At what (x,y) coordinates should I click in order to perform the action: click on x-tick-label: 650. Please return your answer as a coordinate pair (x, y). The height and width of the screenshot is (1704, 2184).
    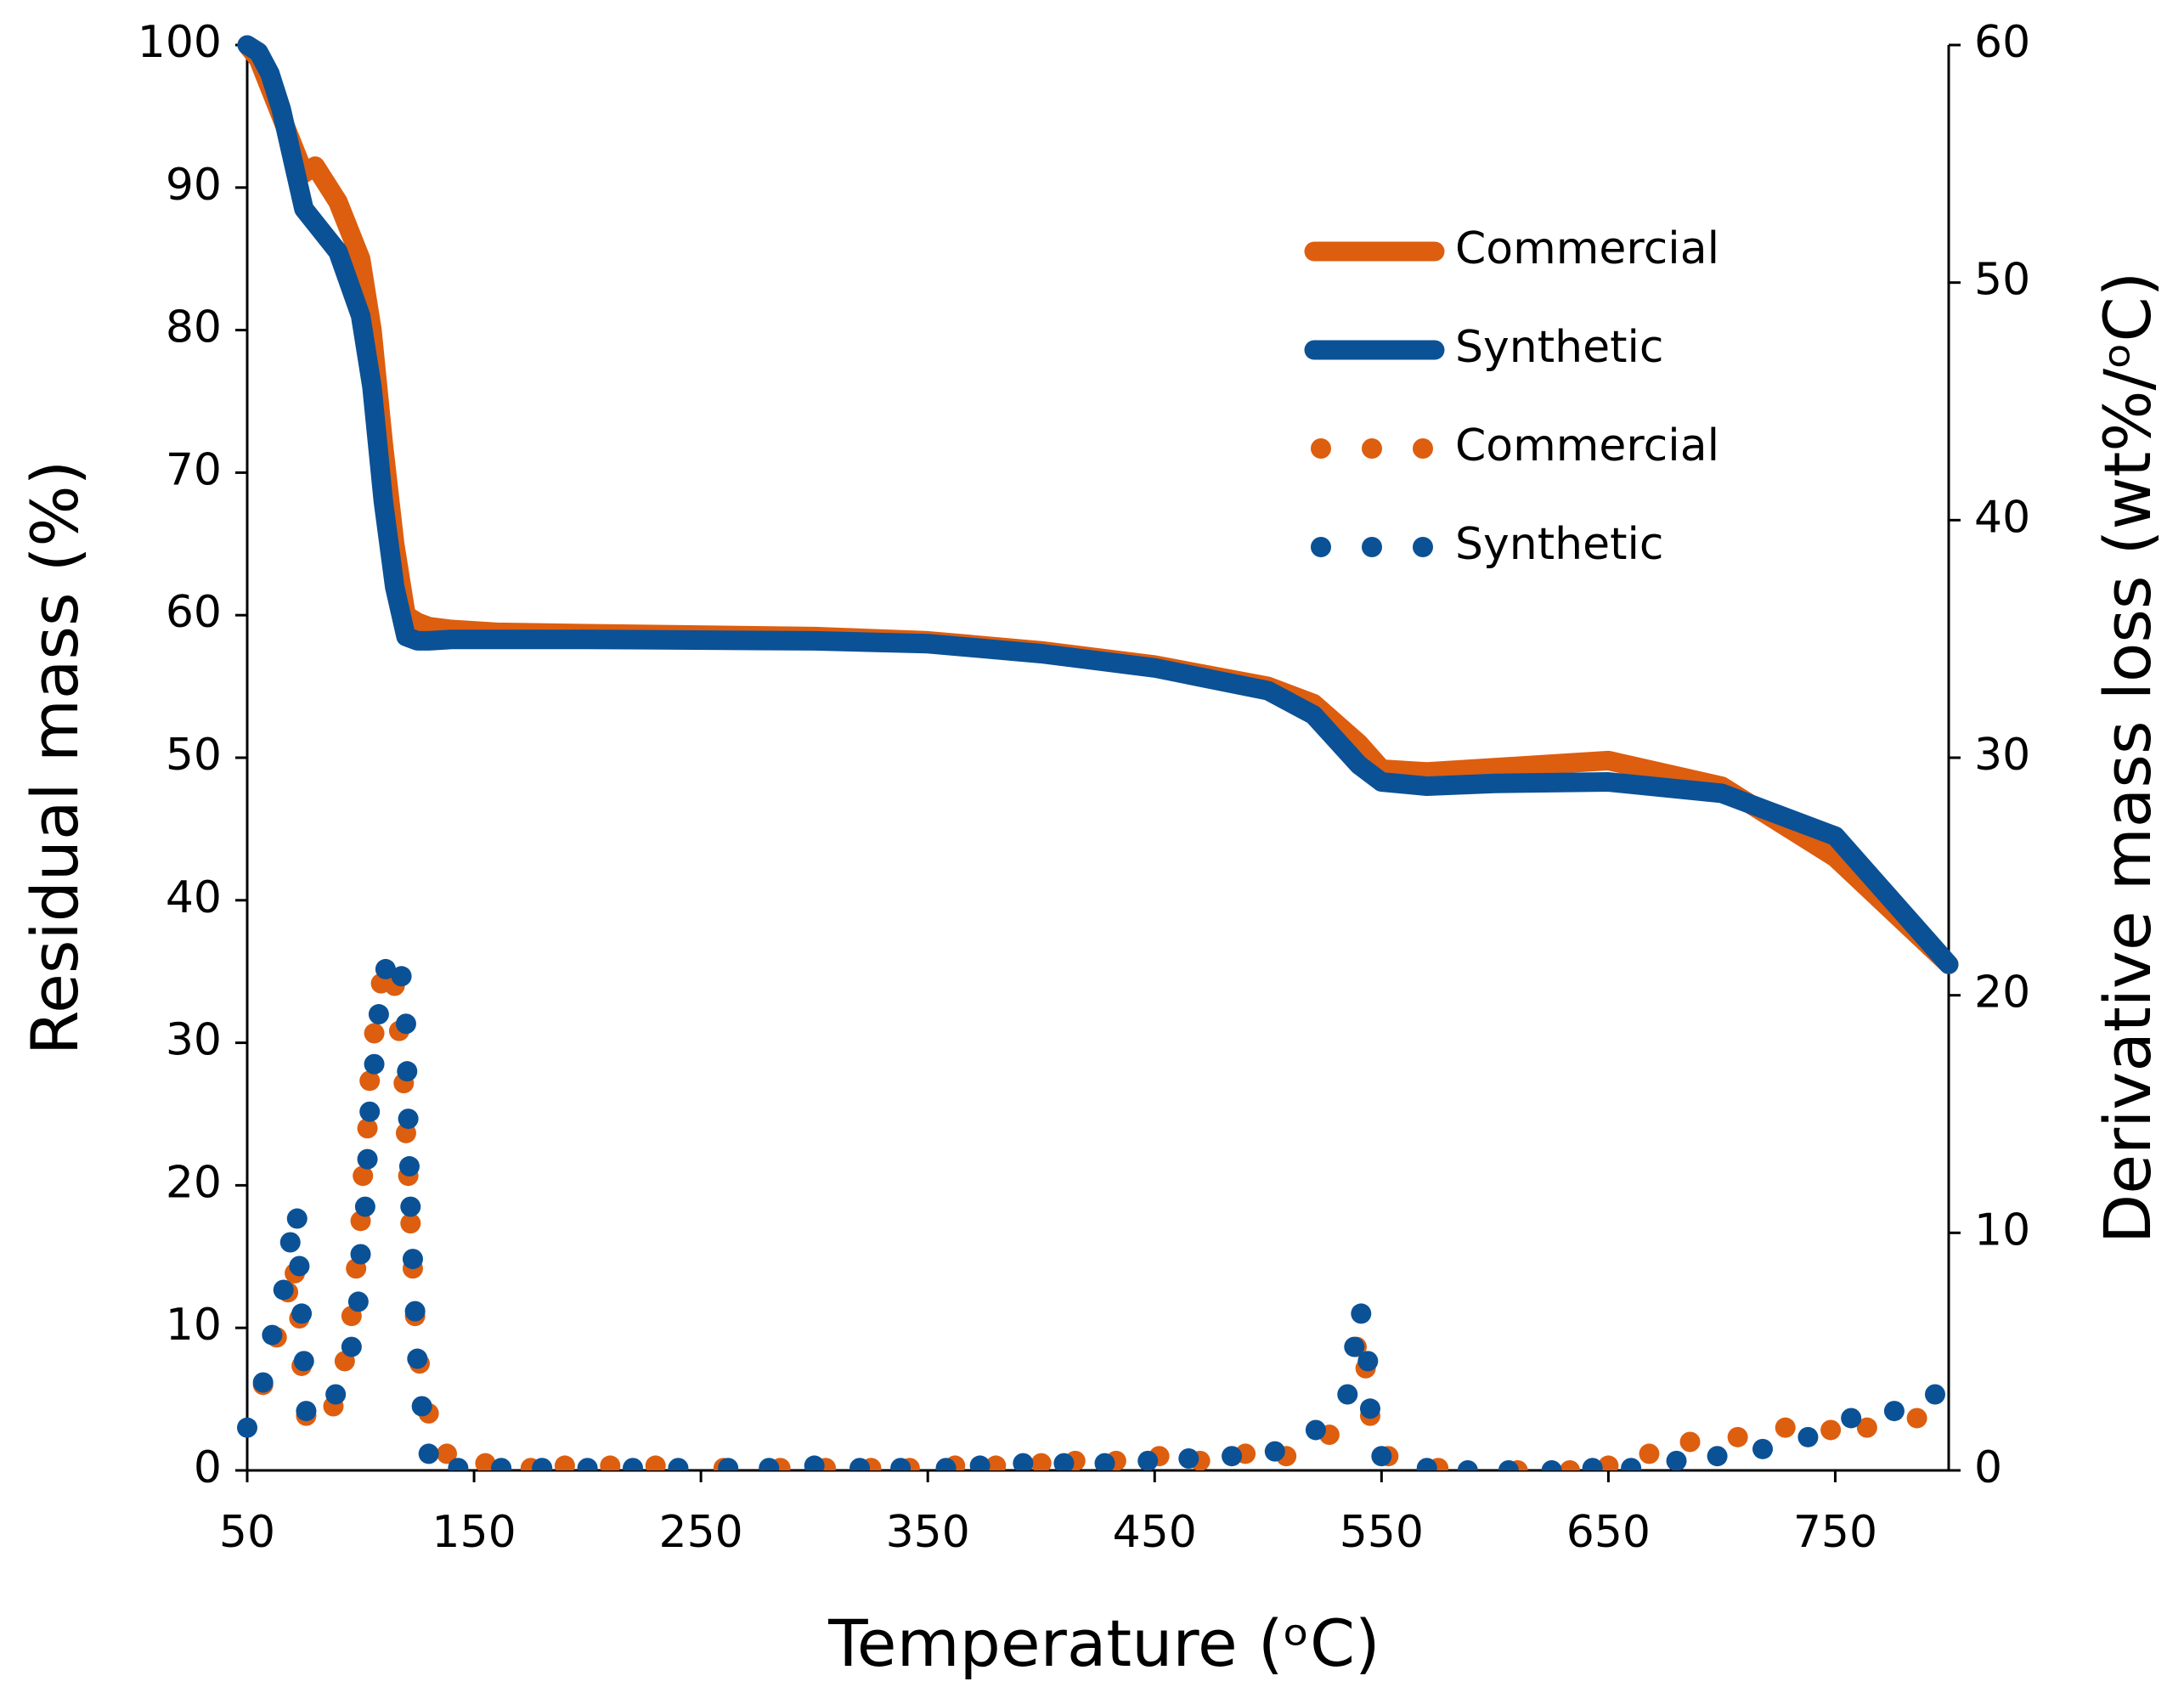
    Looking at the image, I should click on (1609, 1532).